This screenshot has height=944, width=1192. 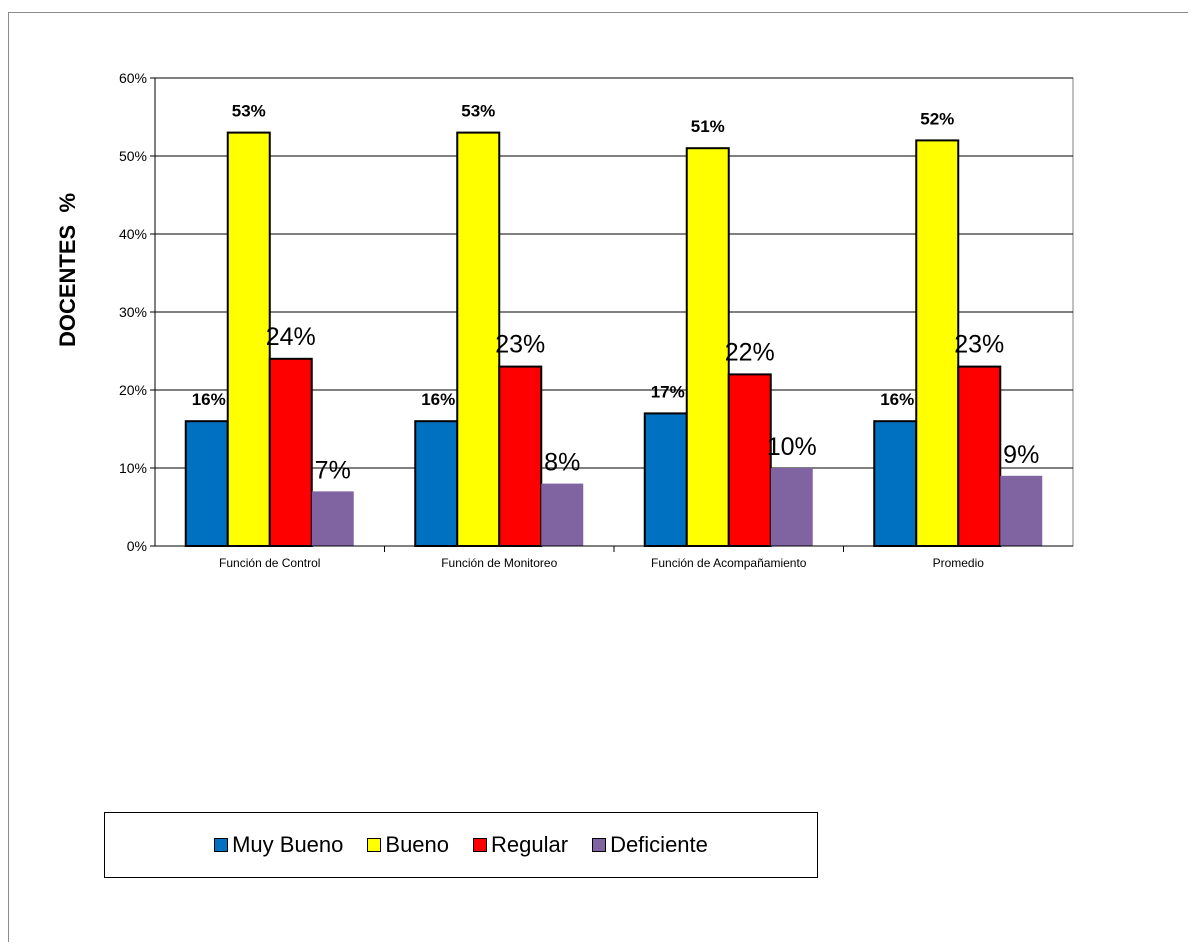 What do you see at coordinates (133, 312) in the screenshot?
I see `y-tick-label: 30%` at bounding box center [133, 312].